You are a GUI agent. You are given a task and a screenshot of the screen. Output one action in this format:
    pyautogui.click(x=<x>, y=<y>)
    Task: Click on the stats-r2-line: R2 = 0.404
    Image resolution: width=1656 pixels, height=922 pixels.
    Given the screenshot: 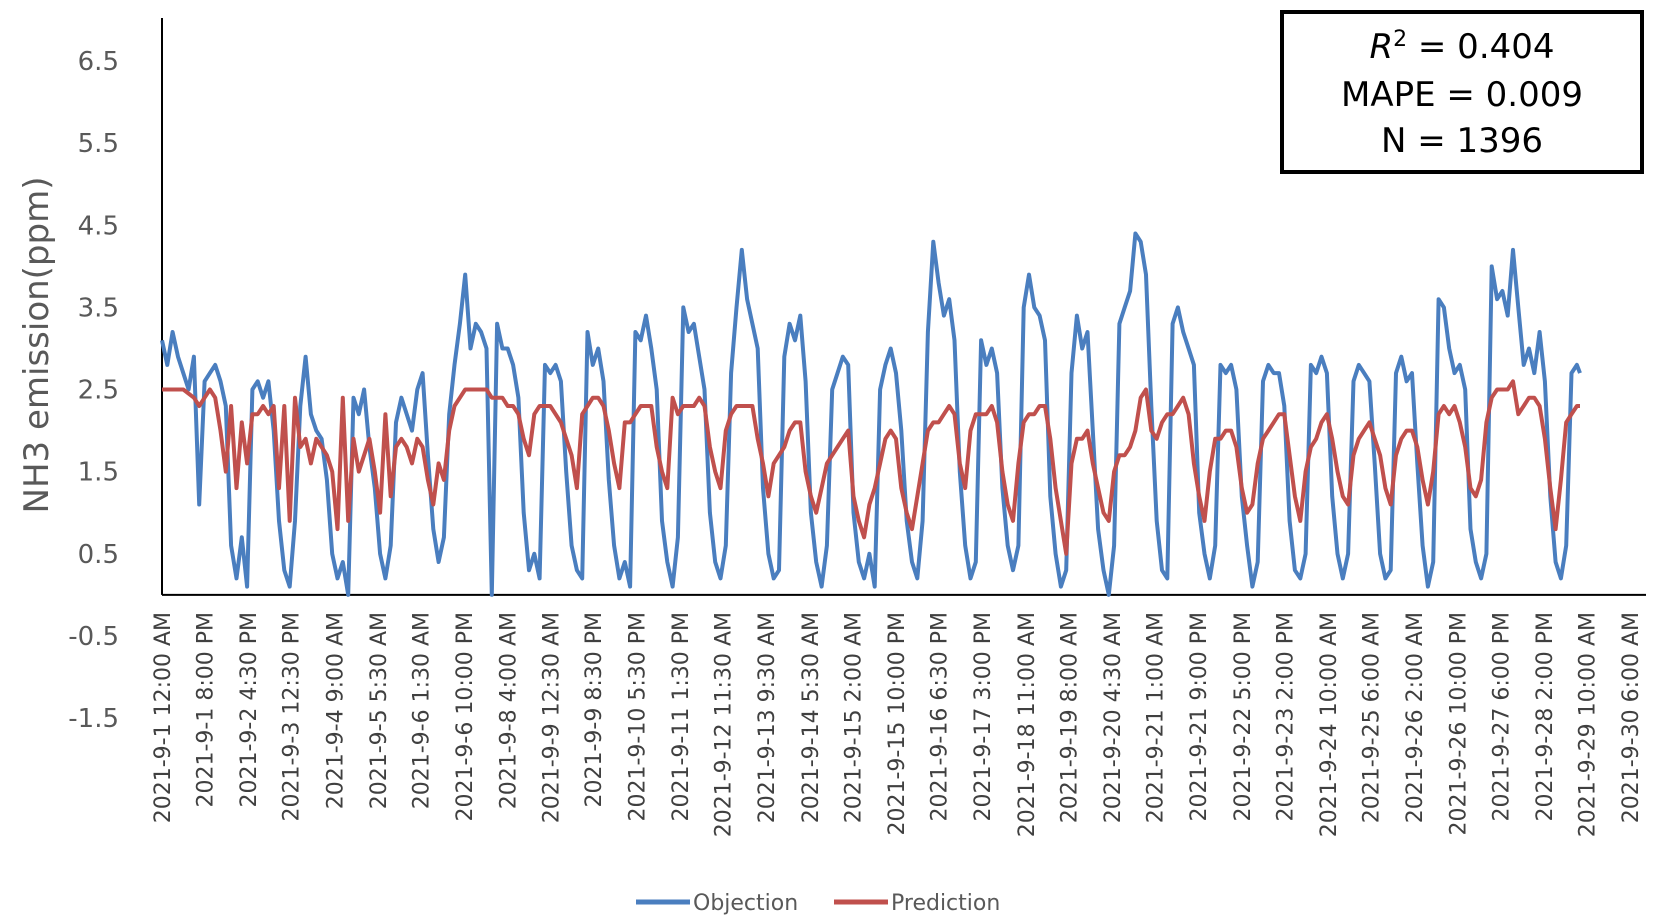 What is the action you would take?
    pyautogui.click(x=1461, y=47)
    